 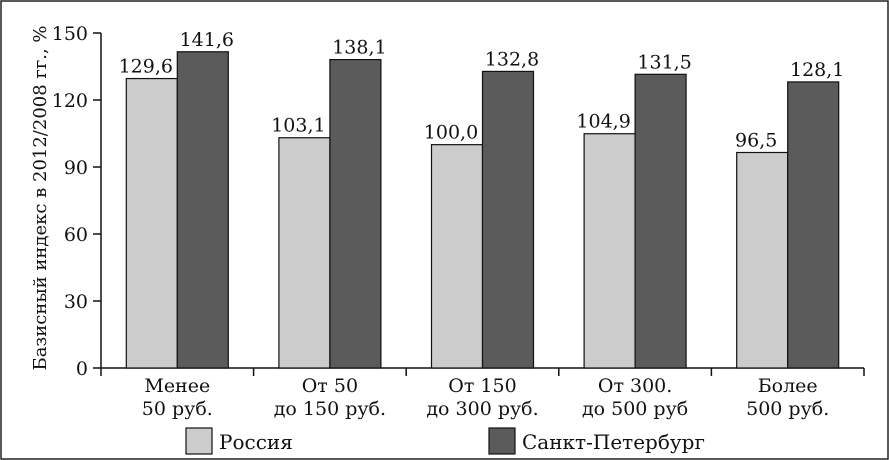 What do you see at coordinates (451, 133) in the screenshot?
I see `data-label: 100,0` at bounding box center [451, 133].